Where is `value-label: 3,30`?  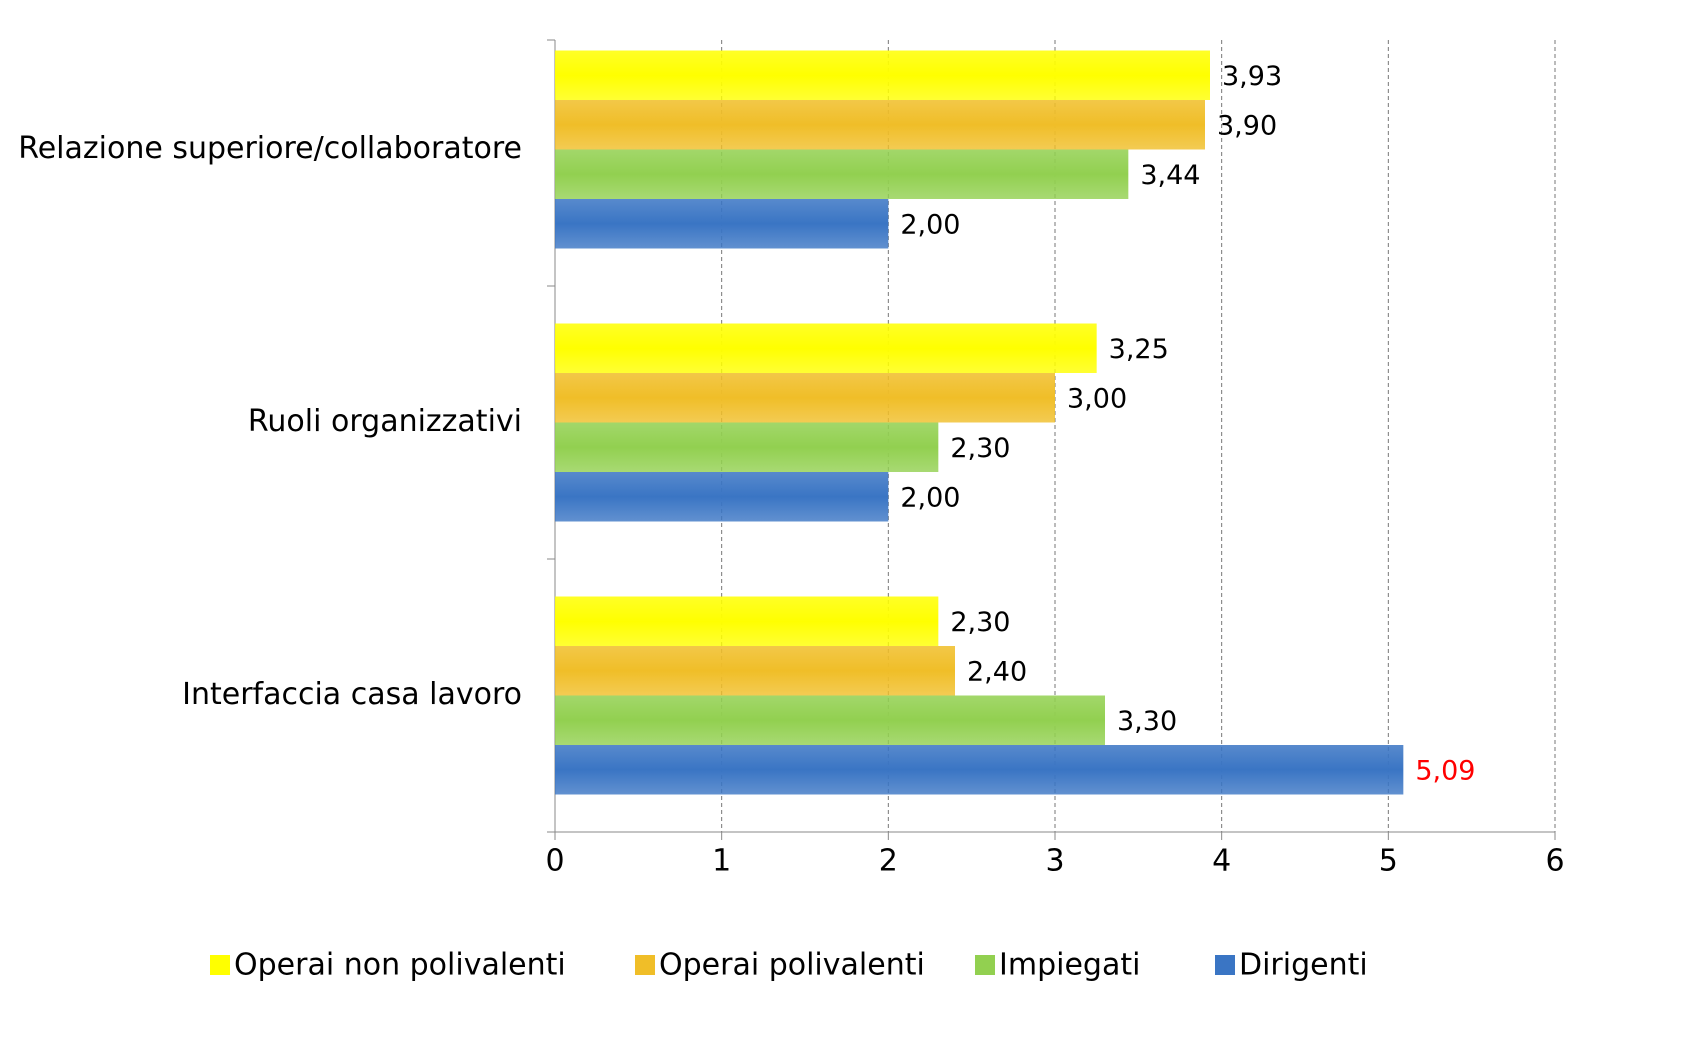
value-label: 3,30 is located at coordinates (1147, 721).